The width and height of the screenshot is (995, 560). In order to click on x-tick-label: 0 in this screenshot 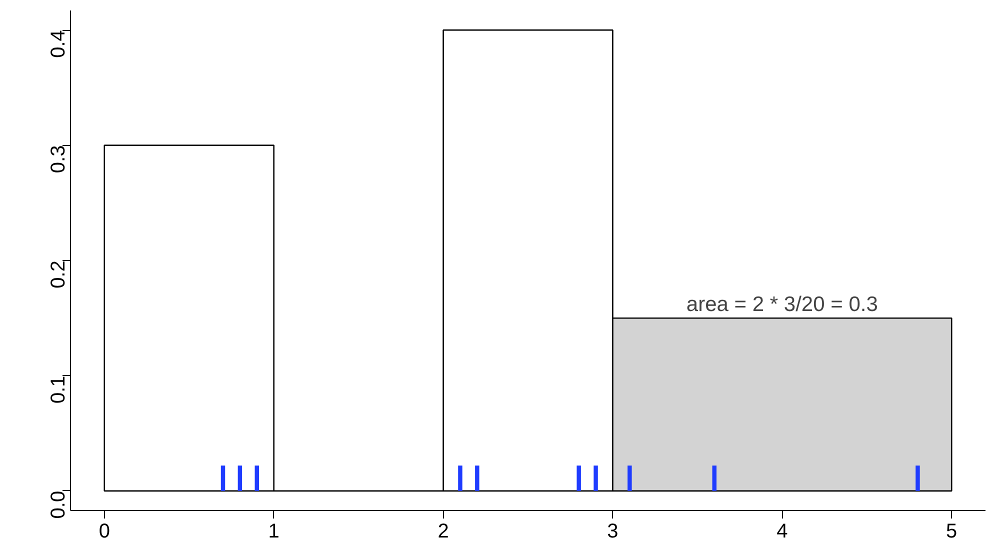, I will do `click(104, 531)`.